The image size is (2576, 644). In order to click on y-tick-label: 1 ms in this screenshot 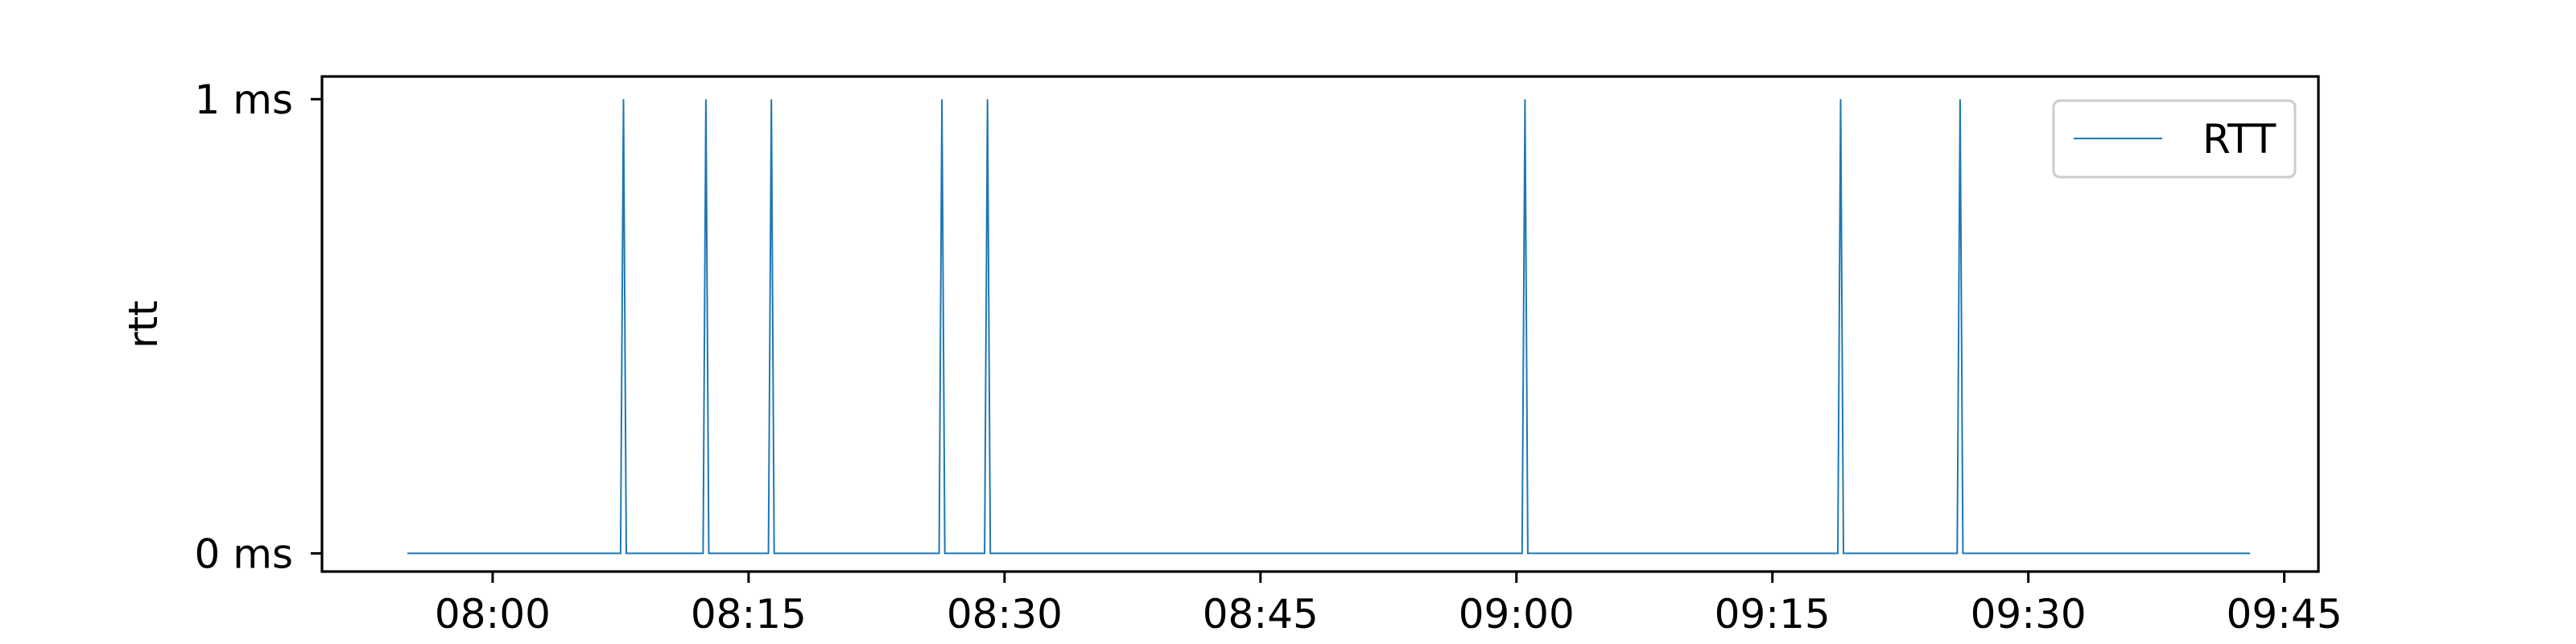, I will do `click(244, 99)`.